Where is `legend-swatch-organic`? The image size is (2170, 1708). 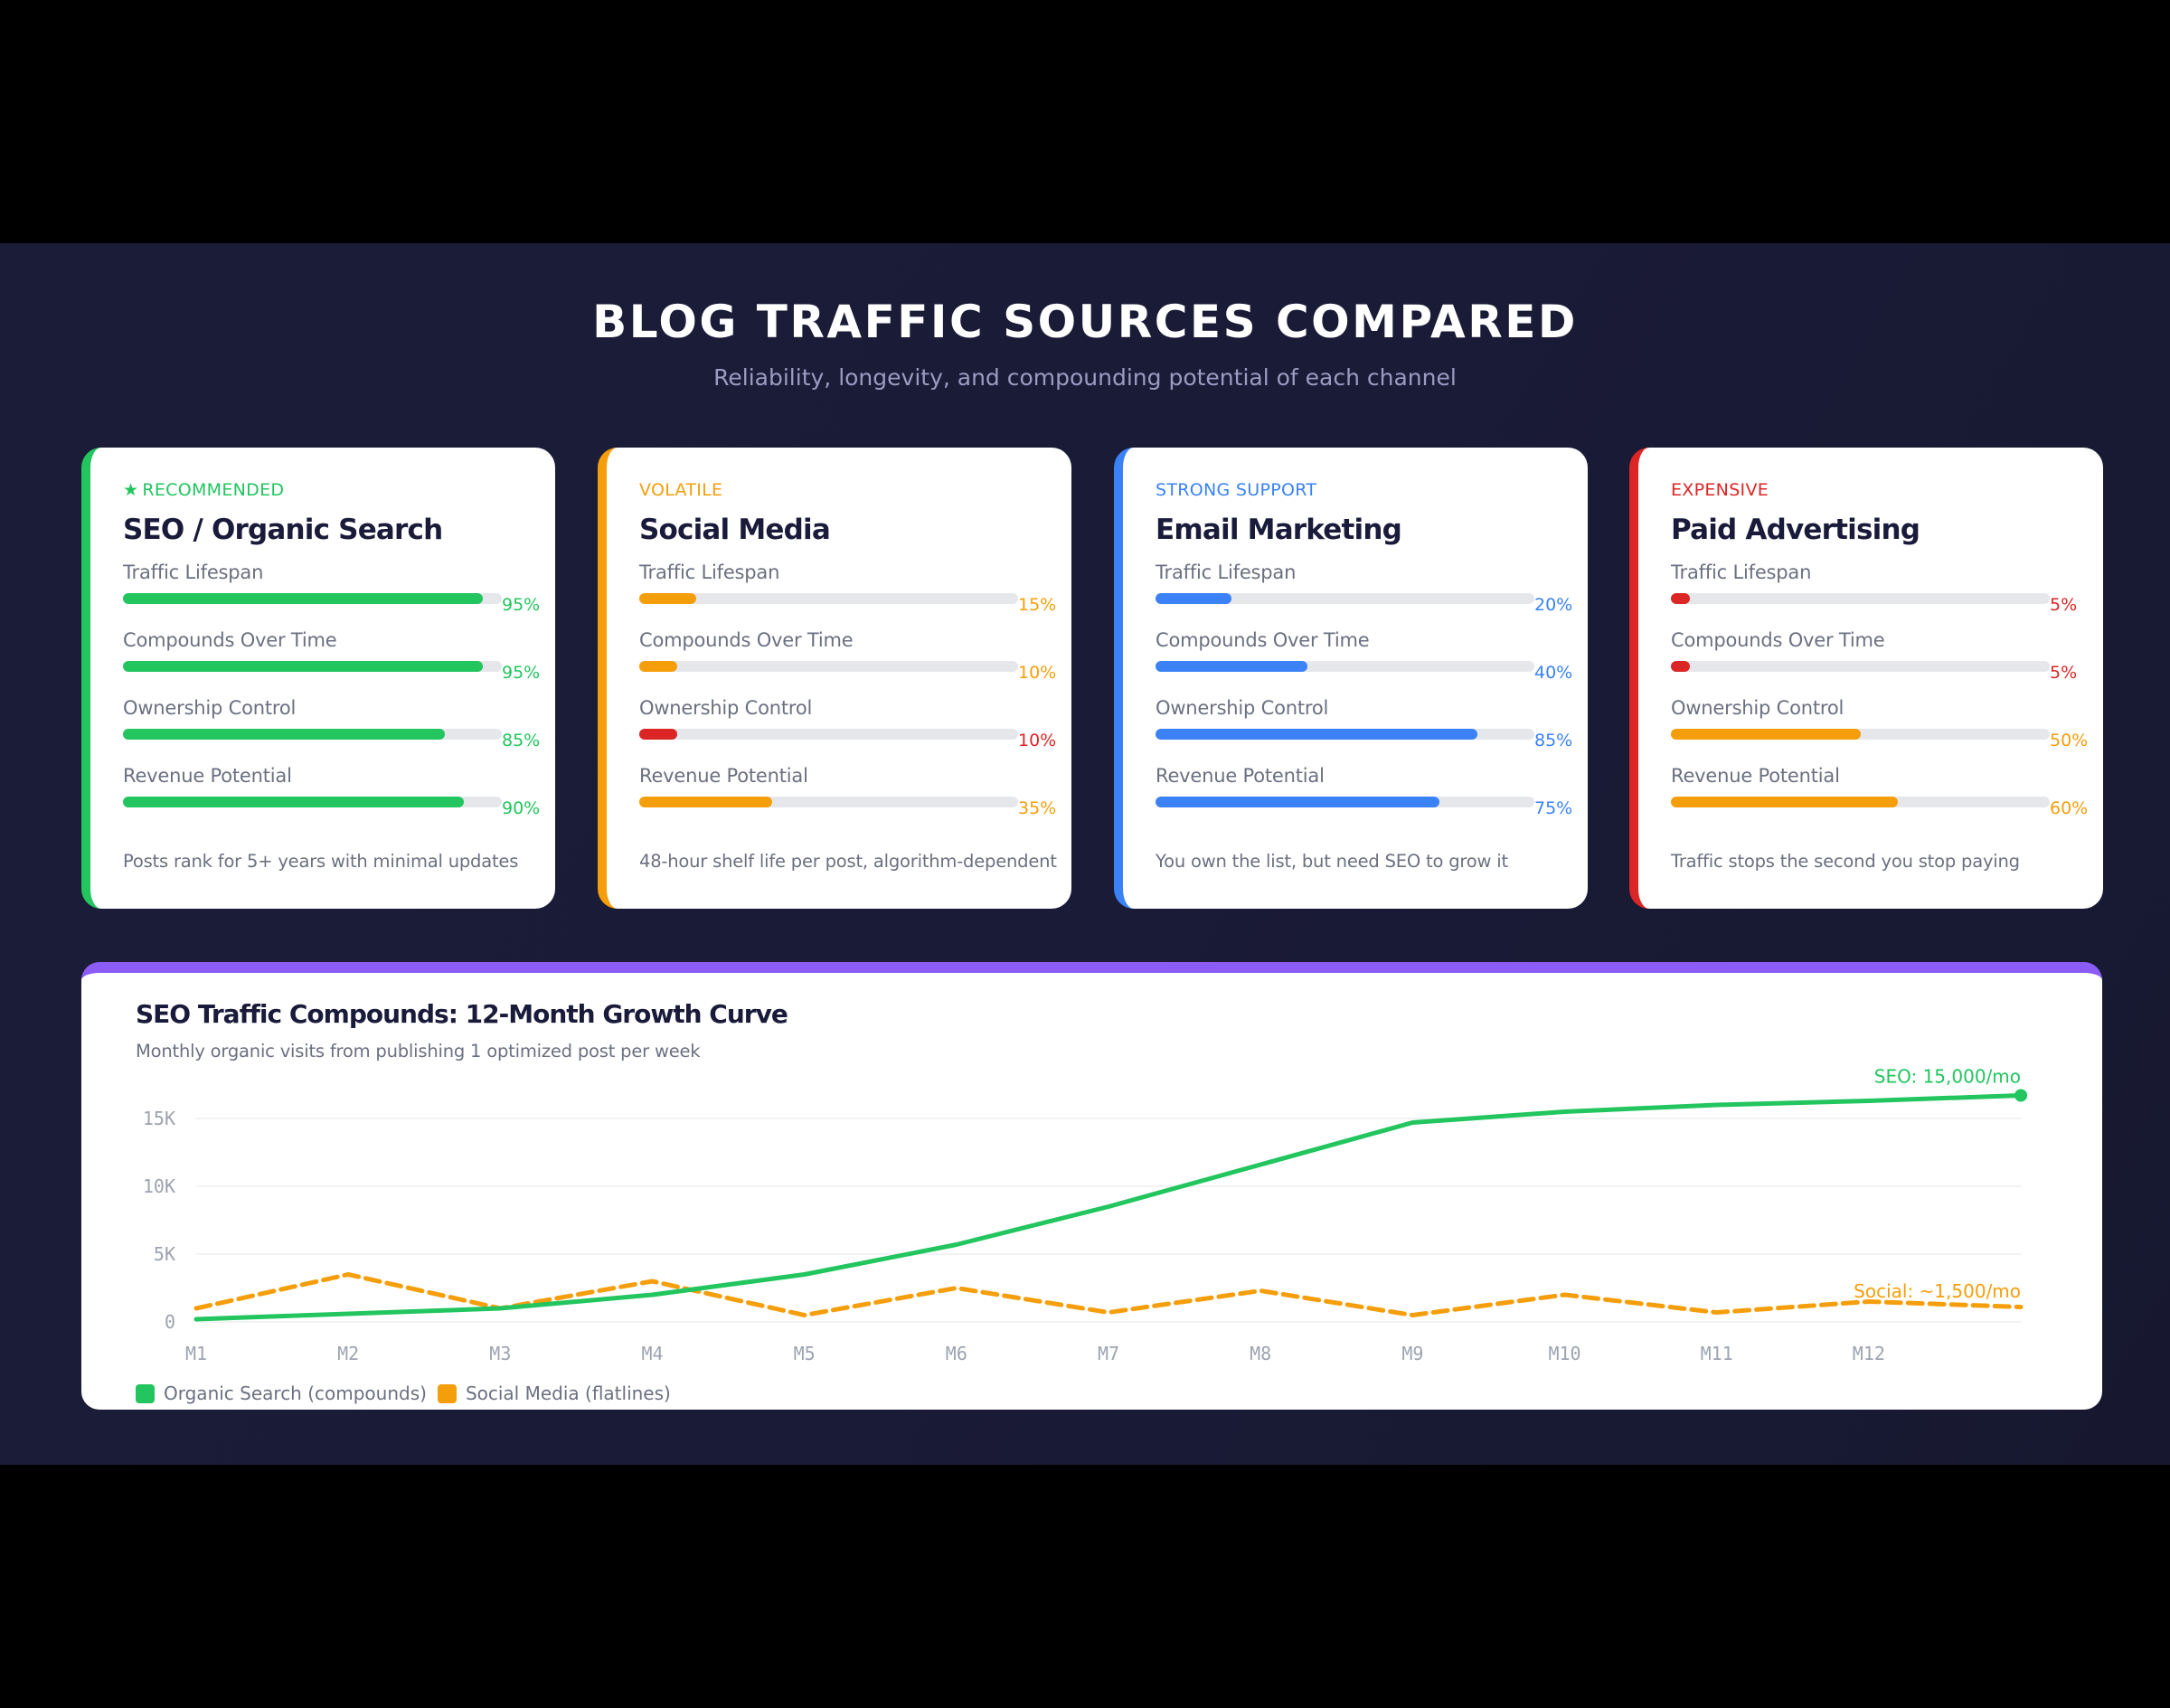
legend-swatch-organic is located at coordinates (145, 1393).